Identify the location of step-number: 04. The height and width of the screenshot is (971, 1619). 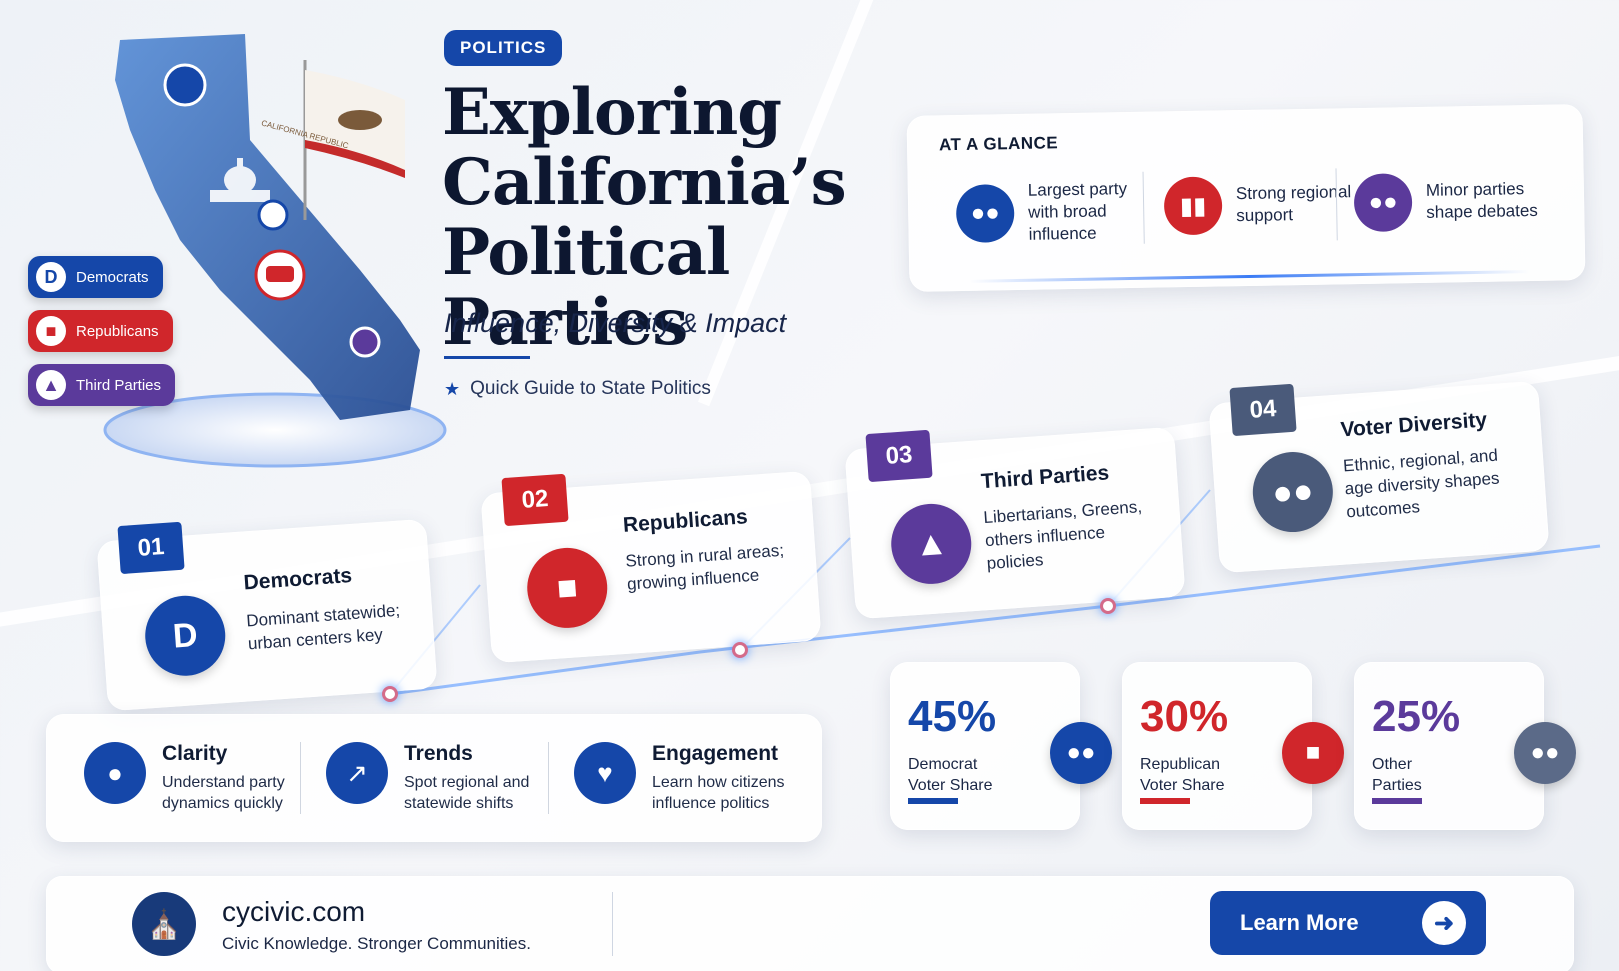
(1263, 410).